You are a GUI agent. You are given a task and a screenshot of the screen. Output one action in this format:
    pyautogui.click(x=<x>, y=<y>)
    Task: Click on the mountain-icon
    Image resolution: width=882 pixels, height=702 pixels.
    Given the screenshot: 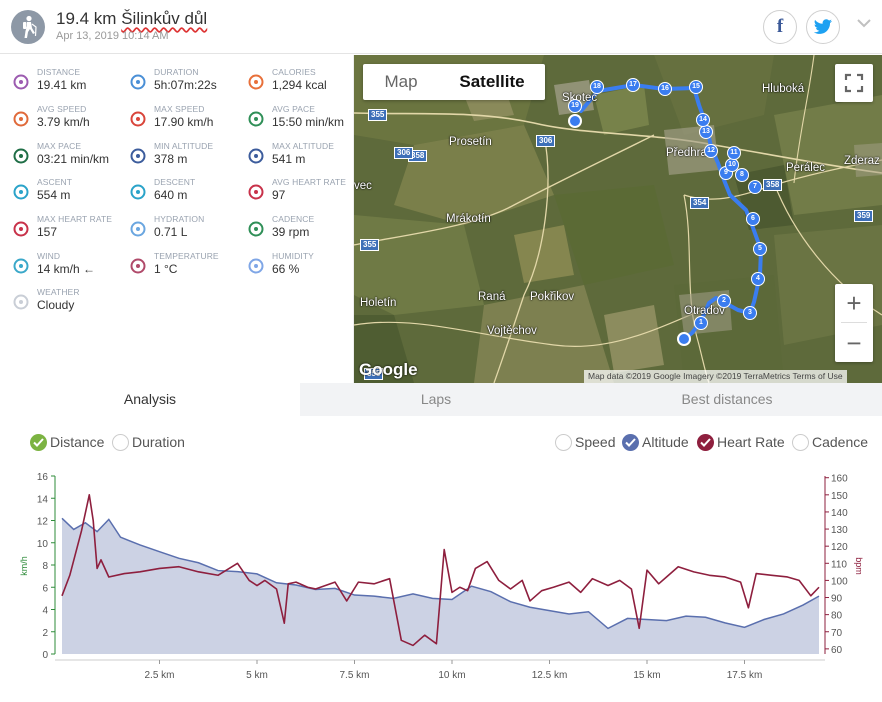 What is the action you would take?
    pyautogui.click(x=256, y=156)
    